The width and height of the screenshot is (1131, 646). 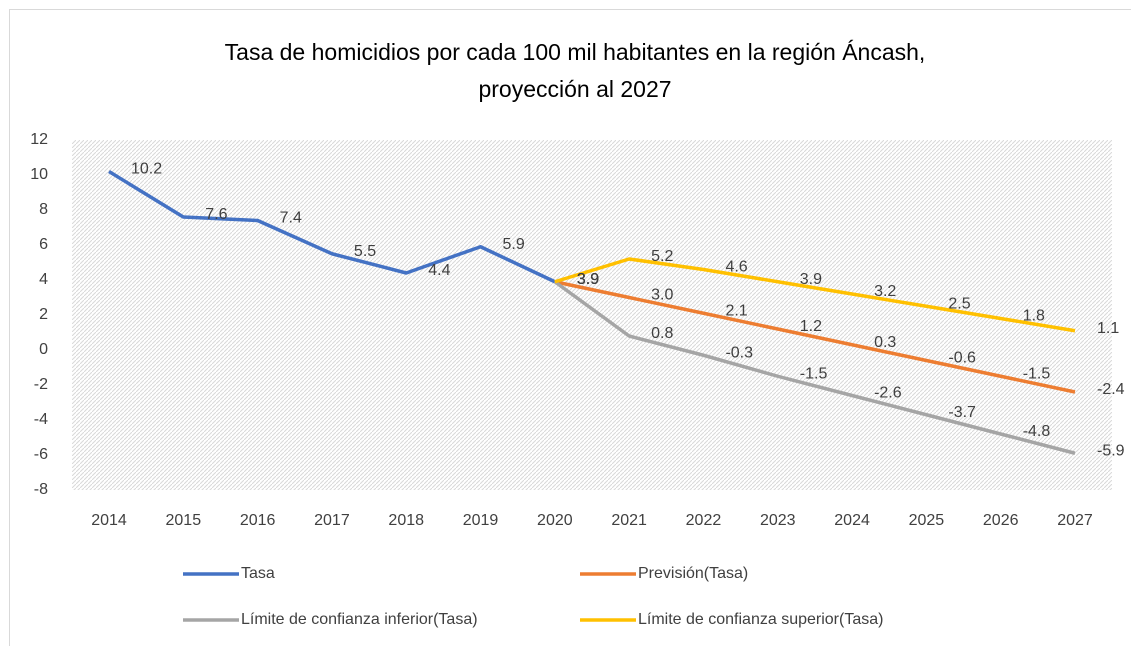 What do you see at coordinates (1034, 316) in the screenshot?
I see `data-label: 1.8` at bounding box center [1034, 316].